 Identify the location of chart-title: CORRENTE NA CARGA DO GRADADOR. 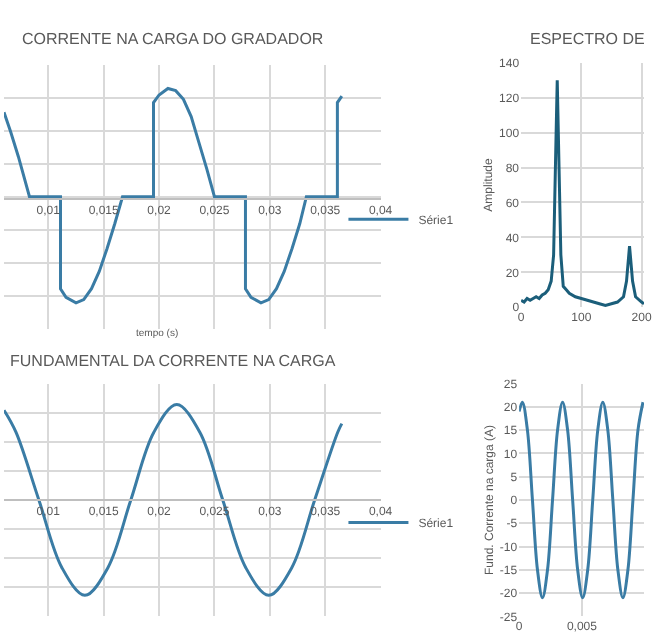
(173, 39).